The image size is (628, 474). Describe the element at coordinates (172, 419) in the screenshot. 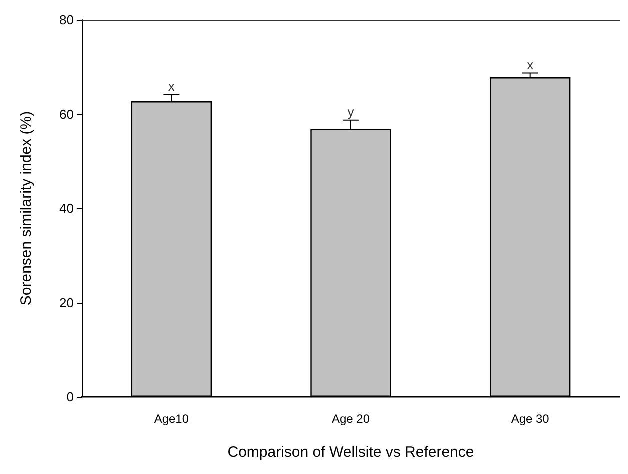

I see `x-tick-label: Age10` at that location.